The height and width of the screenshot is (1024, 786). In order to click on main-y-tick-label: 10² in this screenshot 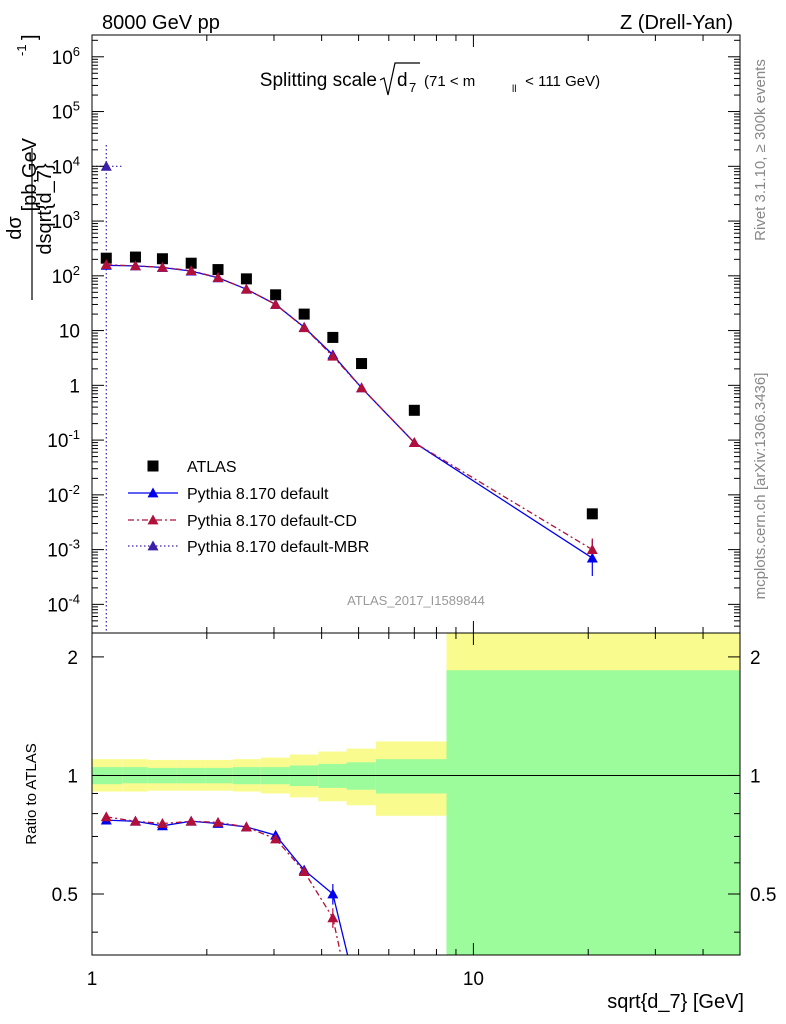, I will do `click(66, 275)`.